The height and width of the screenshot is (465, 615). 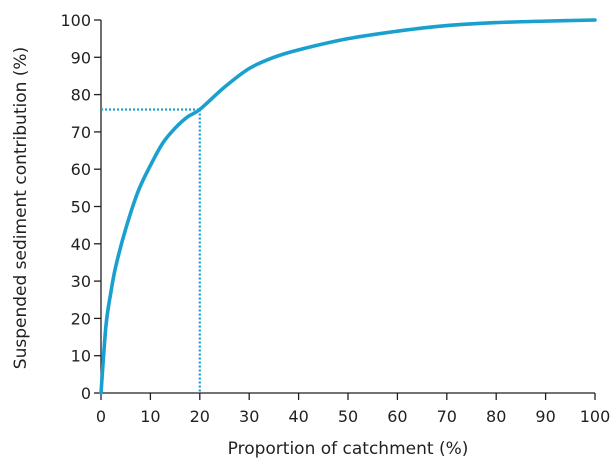 I want to click on x-tick-label: 30, so click(x=249, y=416).